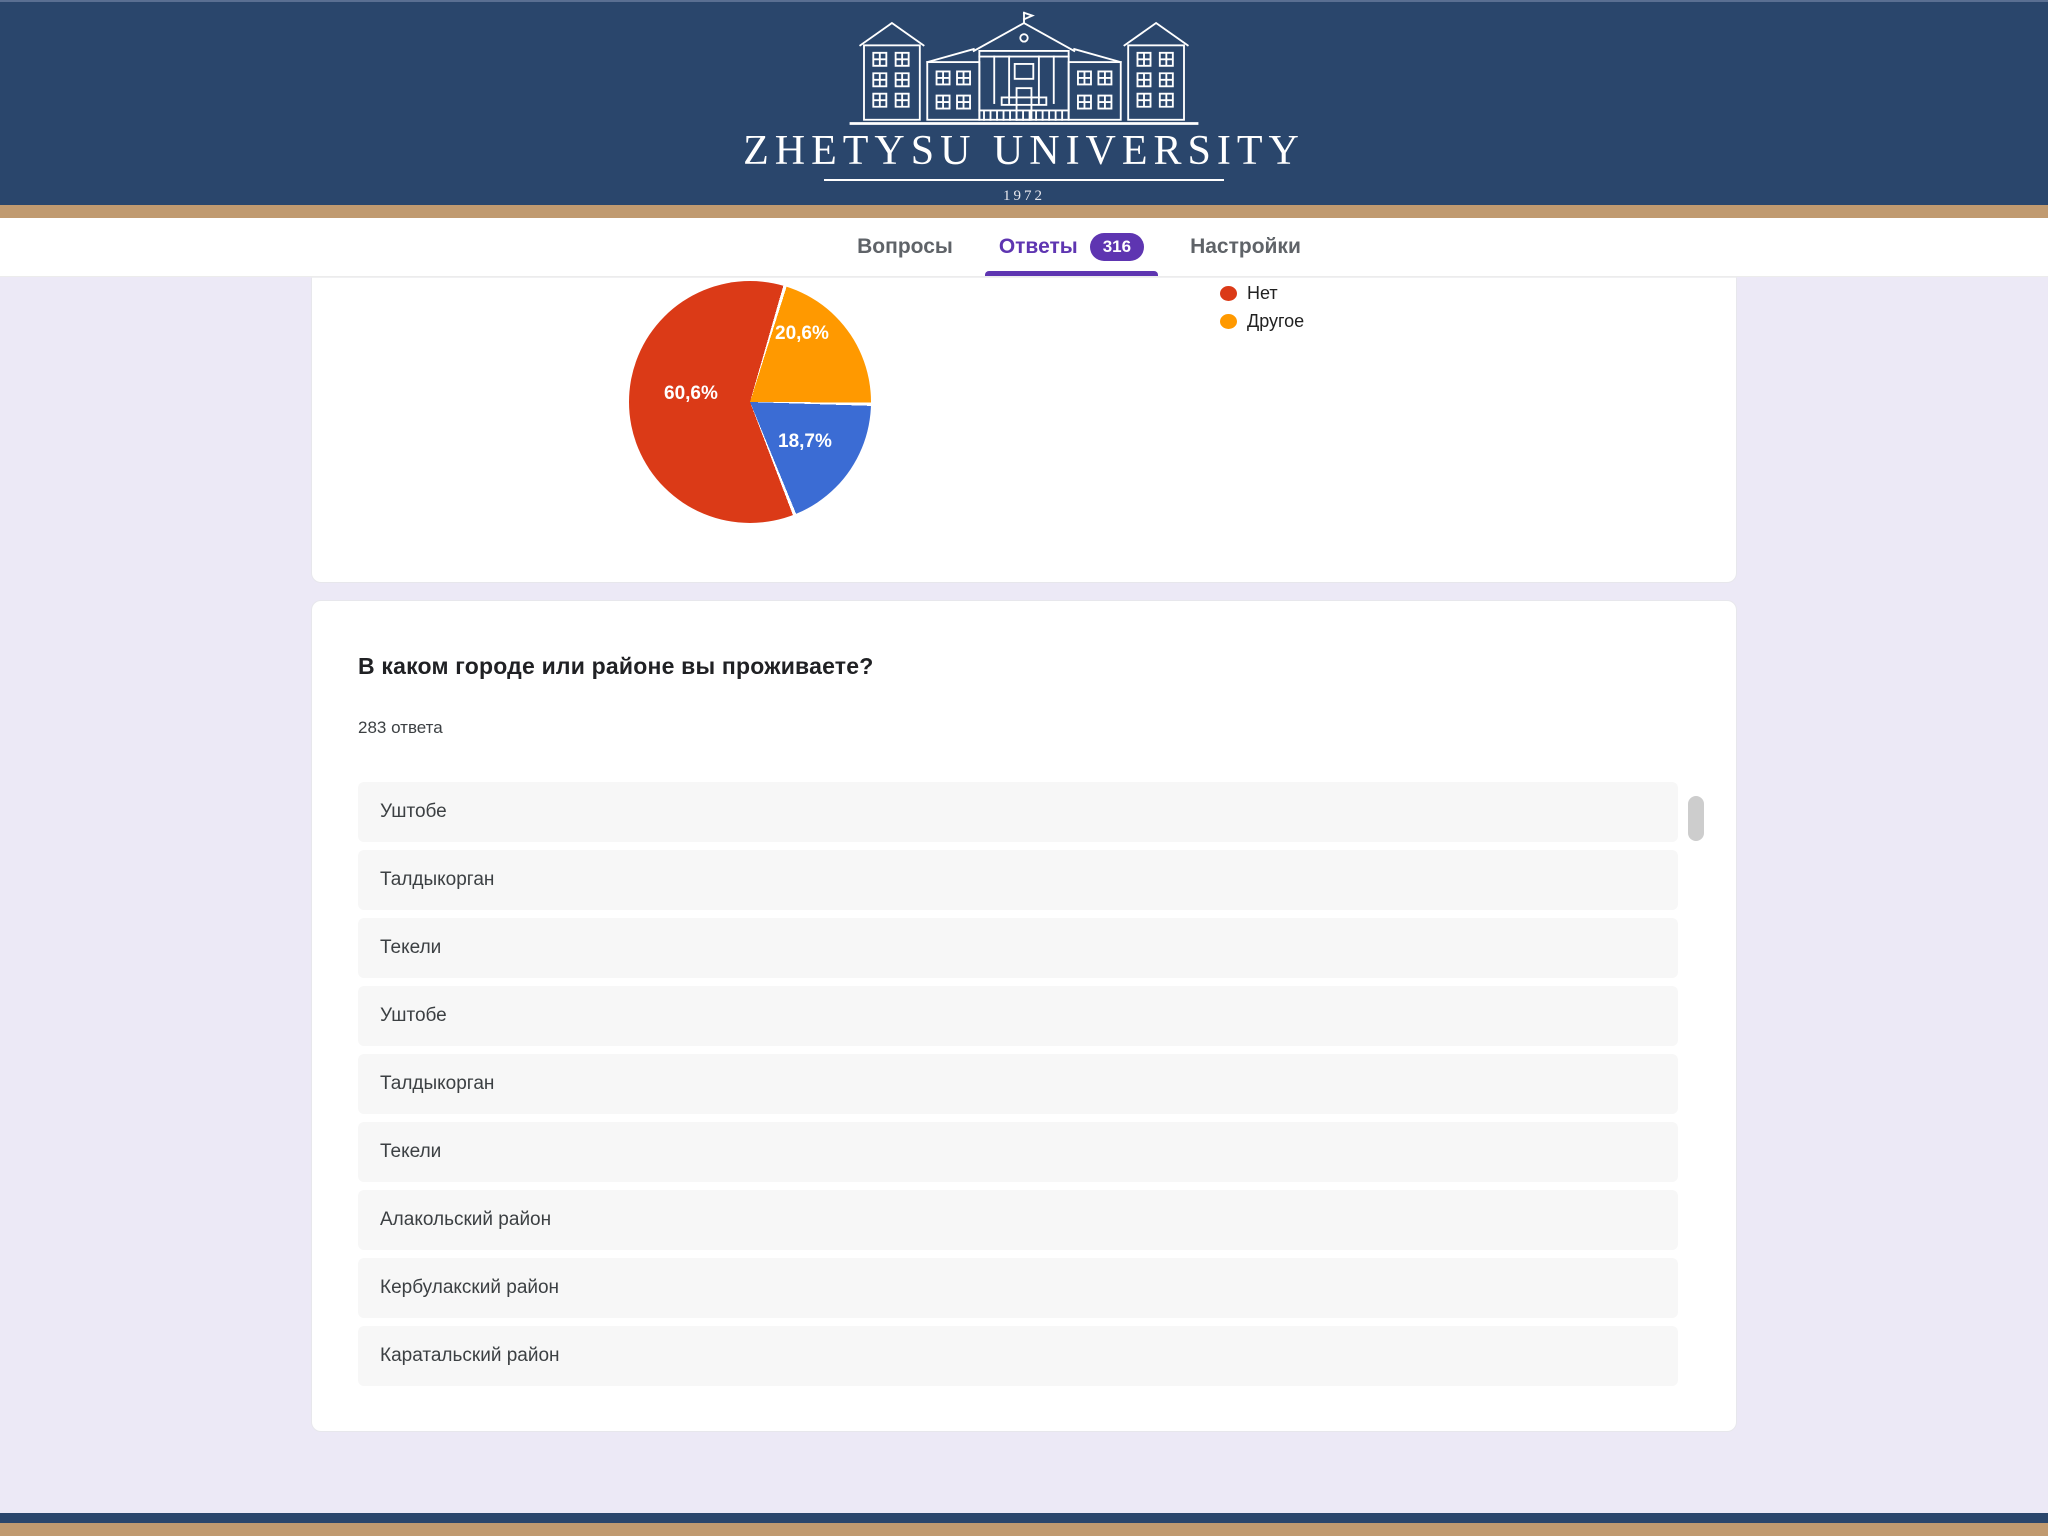 This screenshot has height=1536, width=2048. I want to click on tab-settings-label: Настройки, so click(1245, 246).